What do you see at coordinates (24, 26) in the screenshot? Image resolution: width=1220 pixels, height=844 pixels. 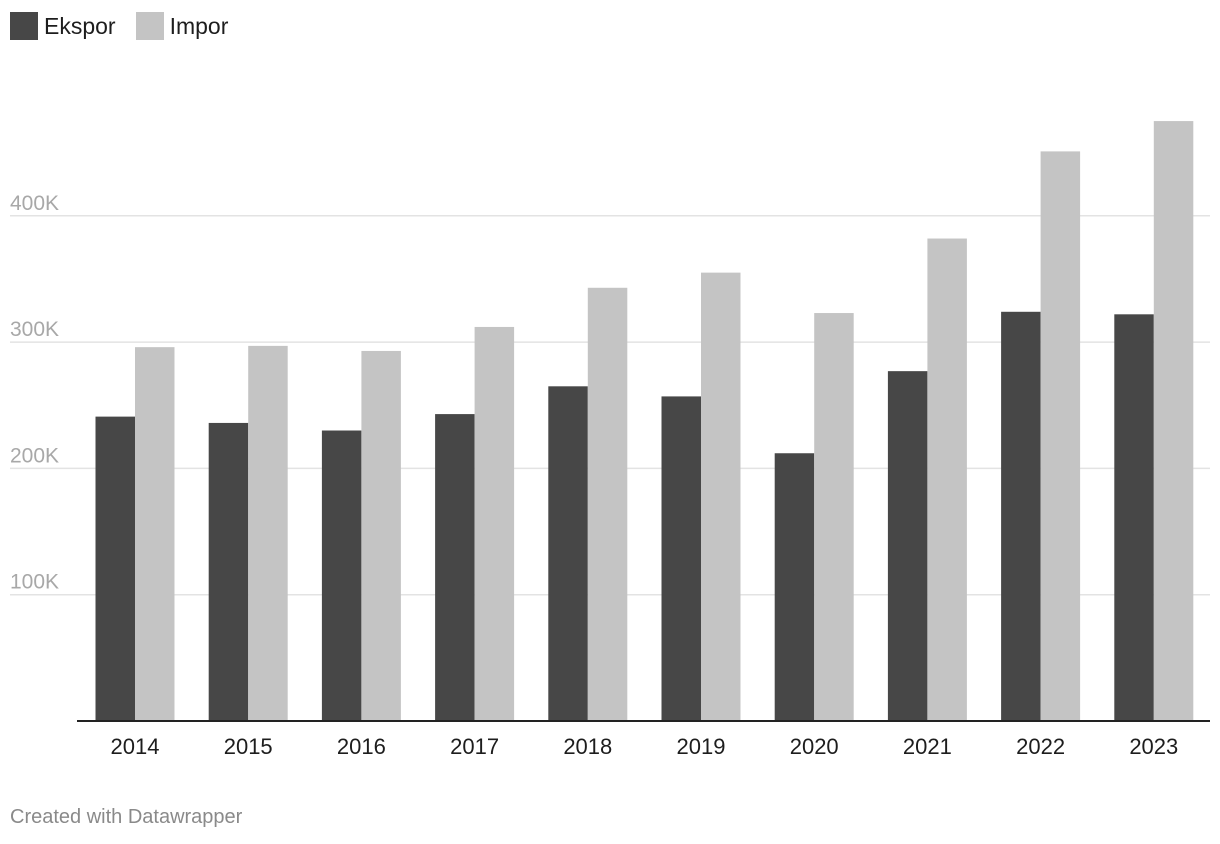 I see `legend-swatch-ekspor` at bounding box center [24, 26].